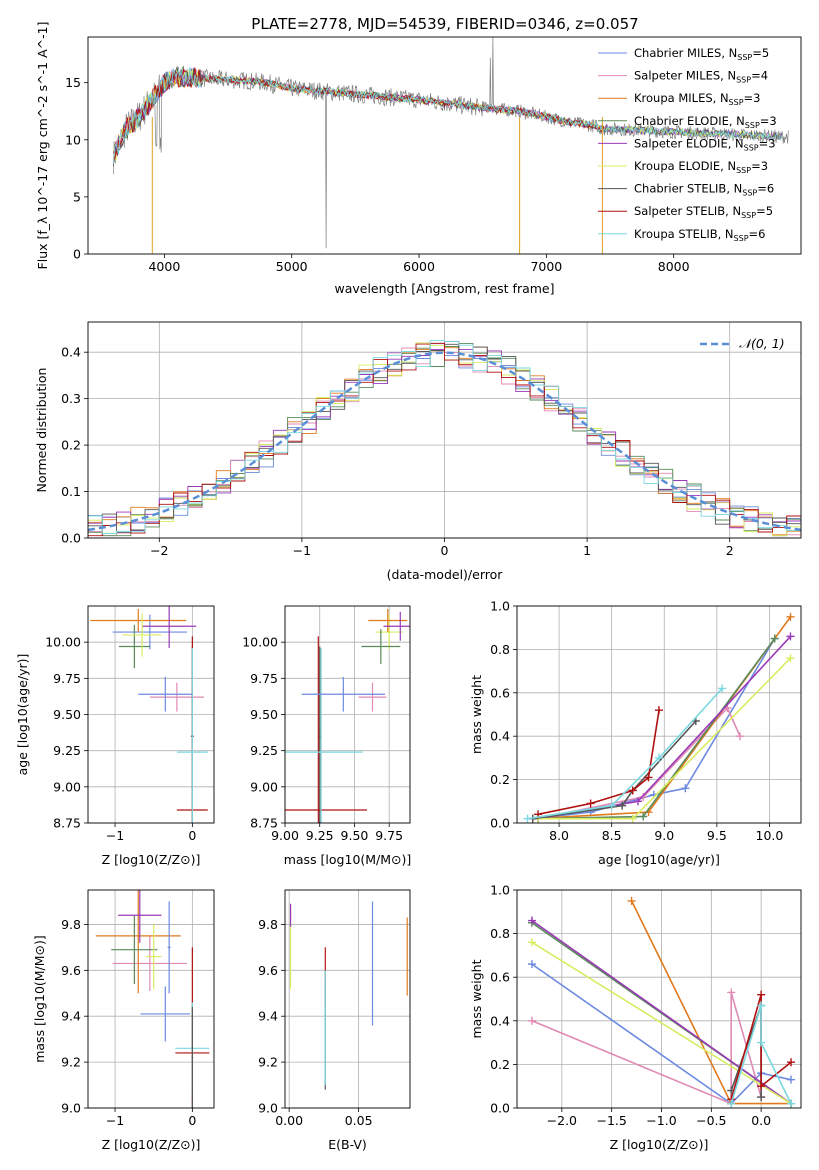  What do you see at coordinates (73, 139) in the screenshot?
I see `y-tick-label: 10` at bounding box center [73, 139].